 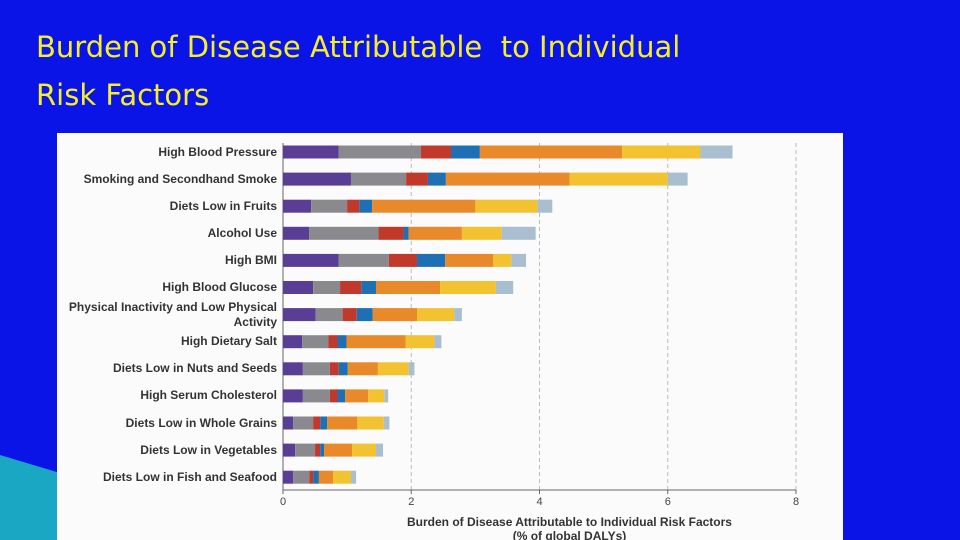 I want to click on category-label: Alcohol Use, so click(x=242, y=232).